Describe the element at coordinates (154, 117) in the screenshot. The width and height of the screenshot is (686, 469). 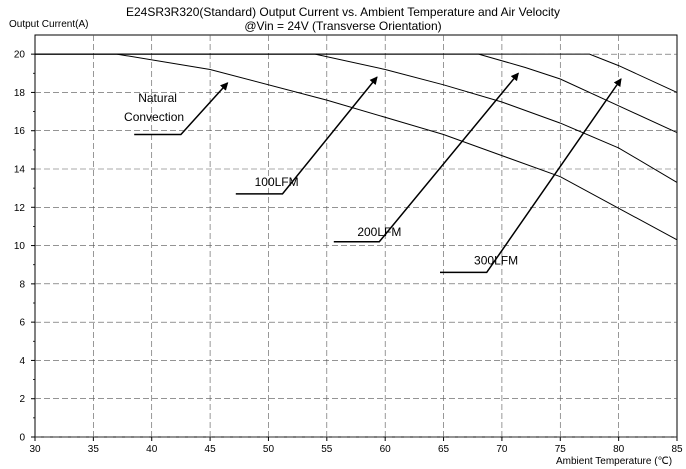
I see `series-label: Convection` at that location.